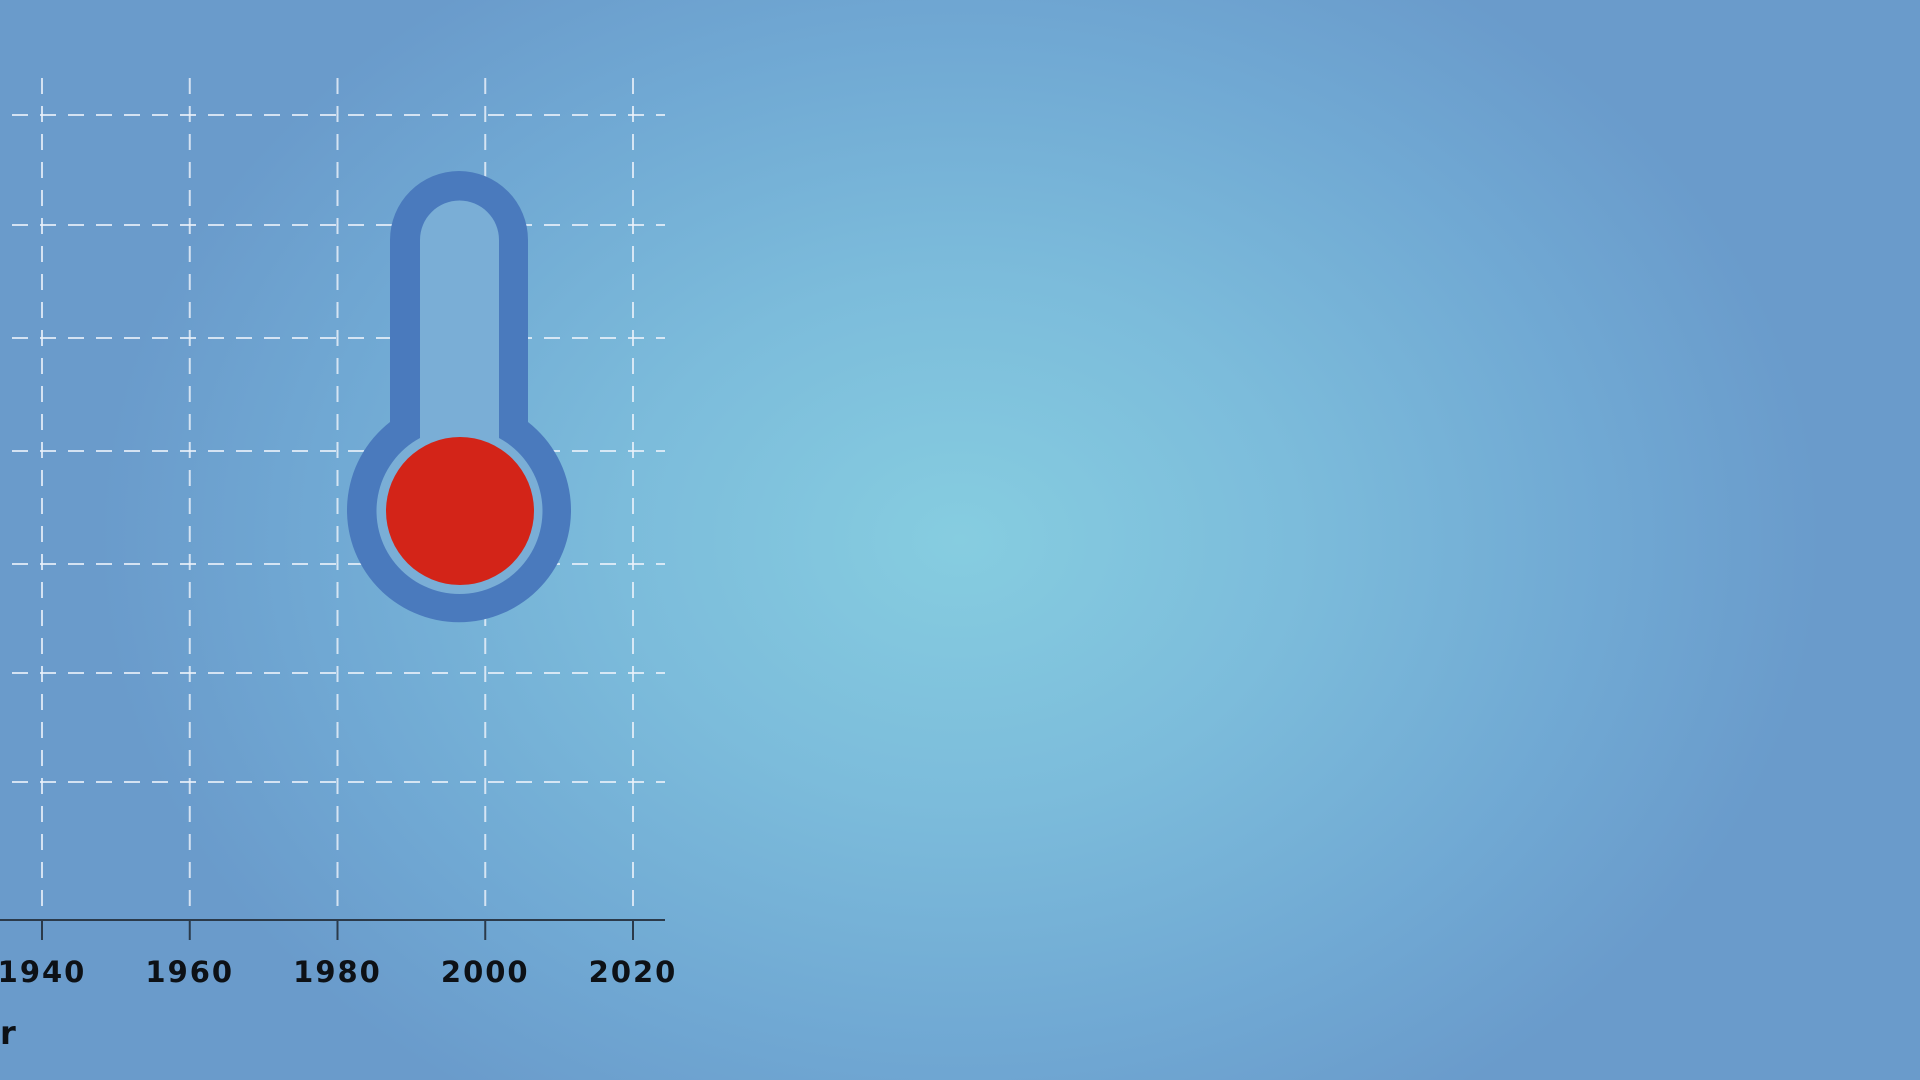 This screenshot has width=1920, height=1080. I want to click on x-axis-ticks, so click(337, 930).